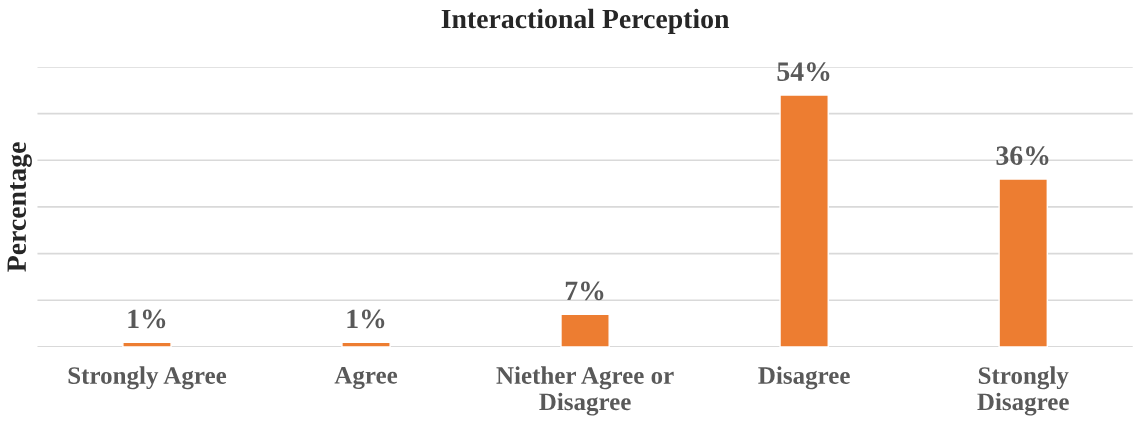  What do you see at coordinates (585, 391) in the screenshot?
I see `x-tick-label: Niether Agree or Disagree` at bounding box center [585, 391].